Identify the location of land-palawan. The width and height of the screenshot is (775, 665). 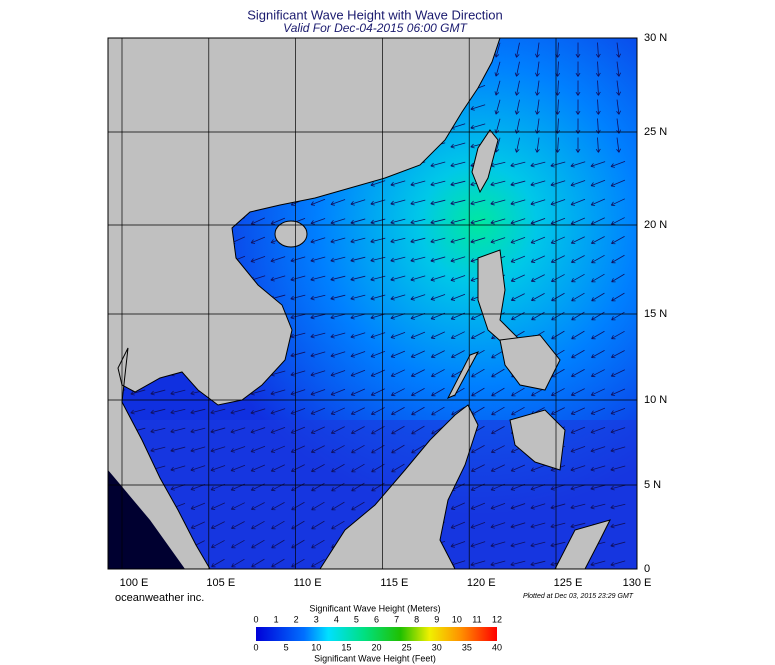
(463, 375).